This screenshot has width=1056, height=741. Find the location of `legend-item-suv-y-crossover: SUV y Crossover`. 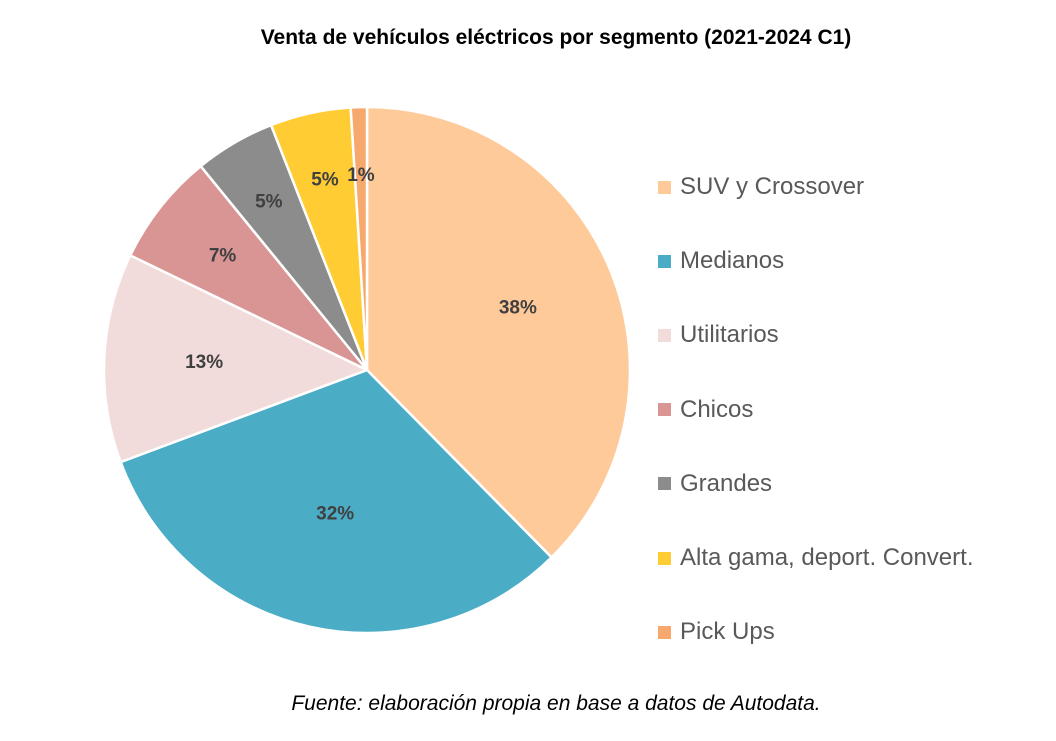

legend-item-suv-y-crossover: SUV y Crossover is located at coordinates (853, 187).